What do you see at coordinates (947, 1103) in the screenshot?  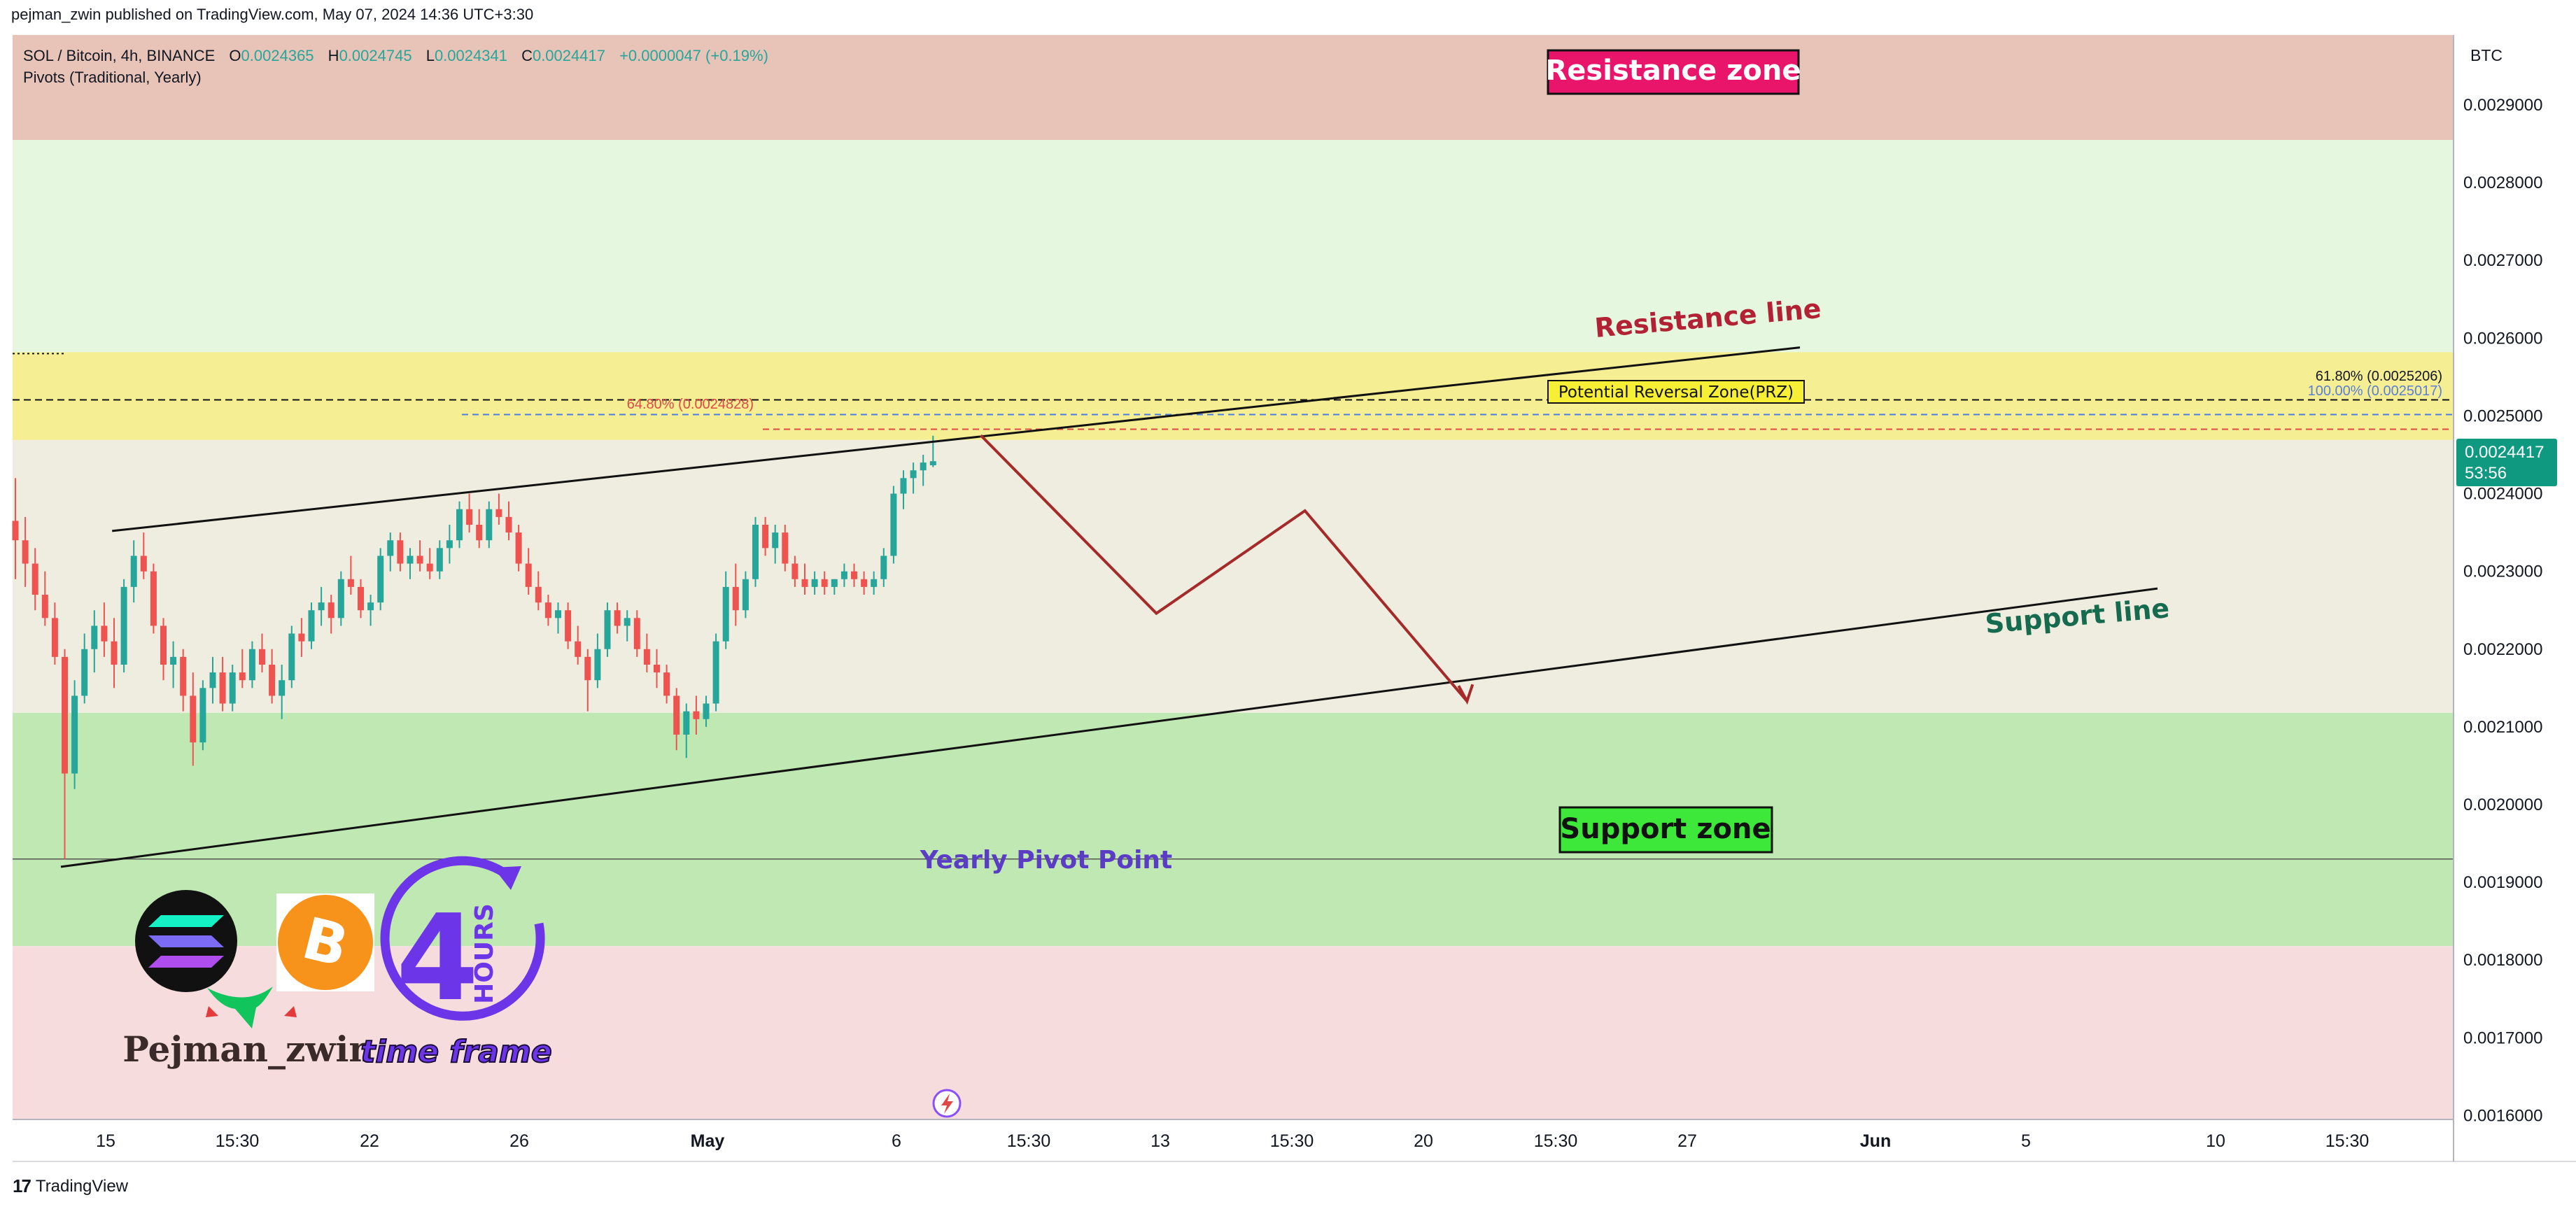 I see `lightning-icon` at bounding box center [947, 1103].